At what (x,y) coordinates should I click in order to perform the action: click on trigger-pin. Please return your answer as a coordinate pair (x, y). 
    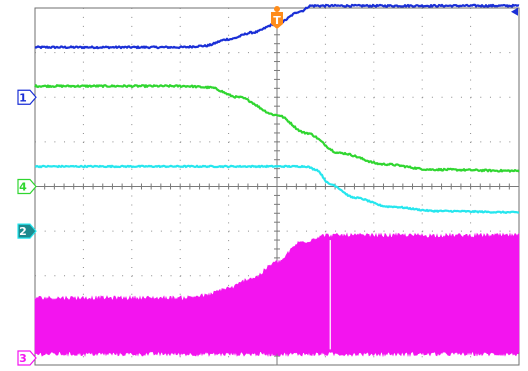
    Looking at the image, I should click on (277, 9).